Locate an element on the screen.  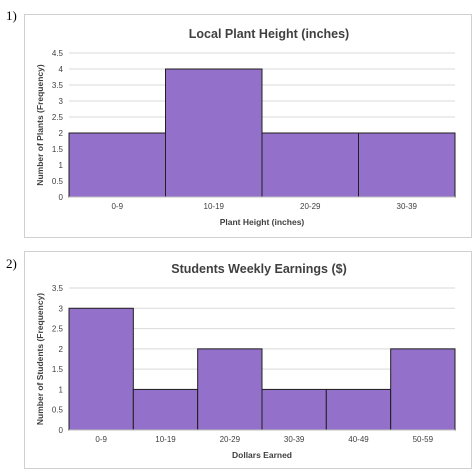
x-axis-title: Dollars Earned is located at coordinates (262, 455).